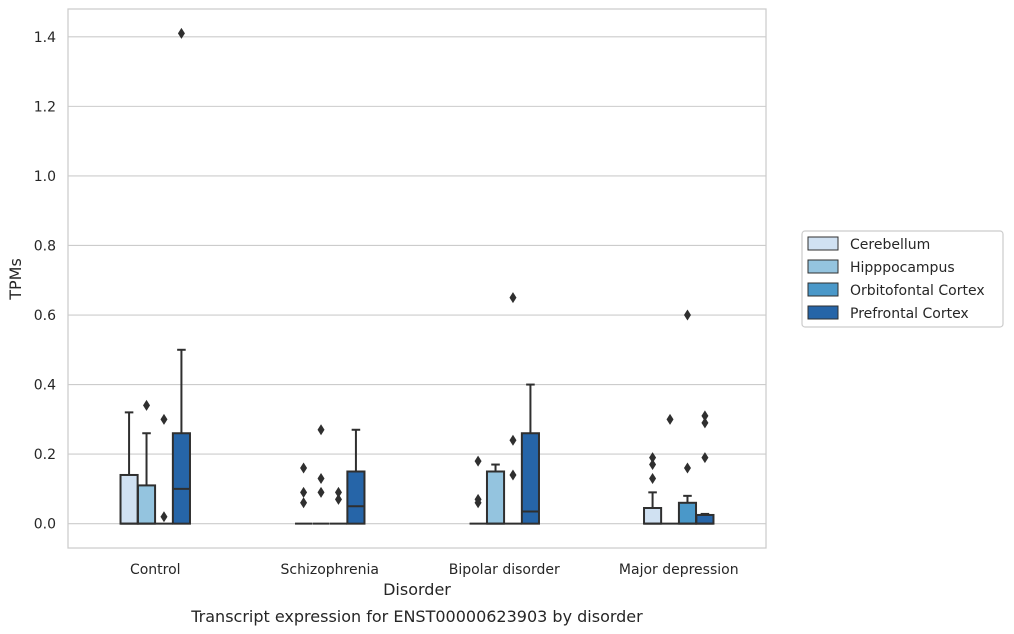  I want to click on y-tick-label: 0.6, so click(45, 316).